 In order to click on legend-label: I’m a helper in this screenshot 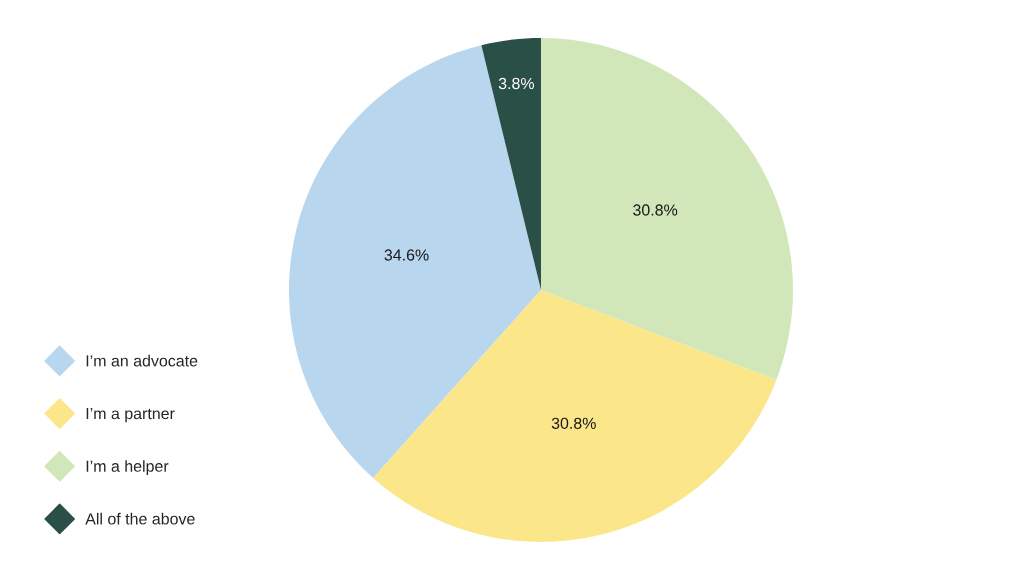, I will do `click(127, 468)`.